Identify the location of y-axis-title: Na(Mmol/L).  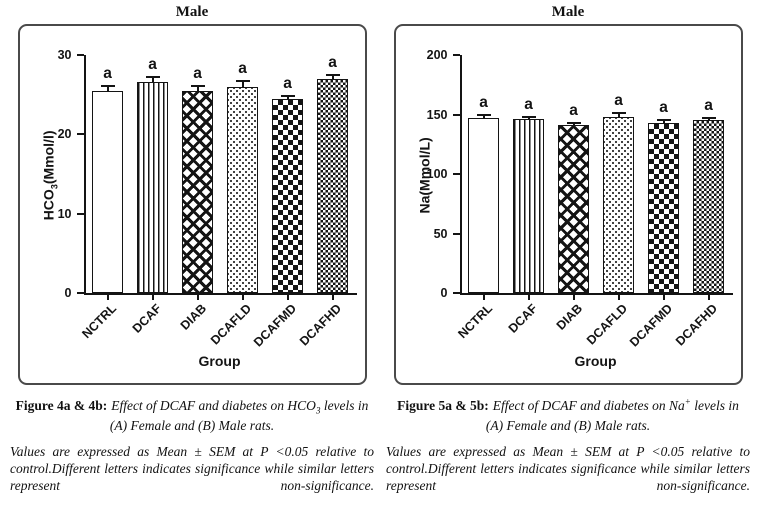
(425, 175).